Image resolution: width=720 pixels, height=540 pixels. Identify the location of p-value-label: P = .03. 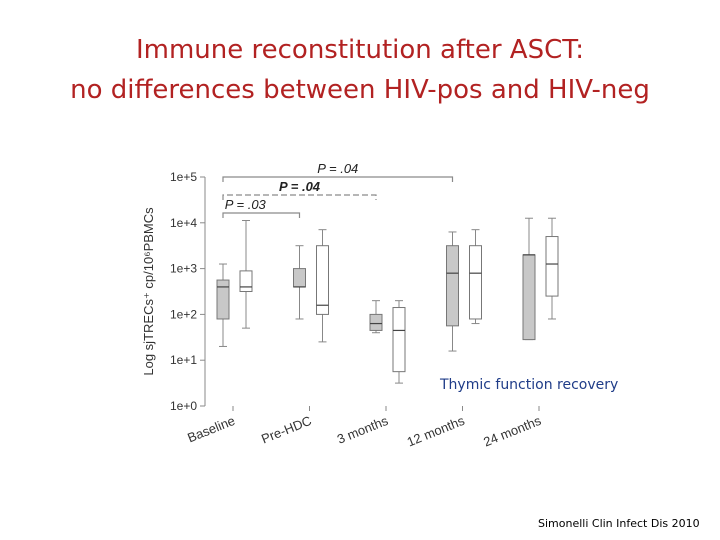
(246, 204).